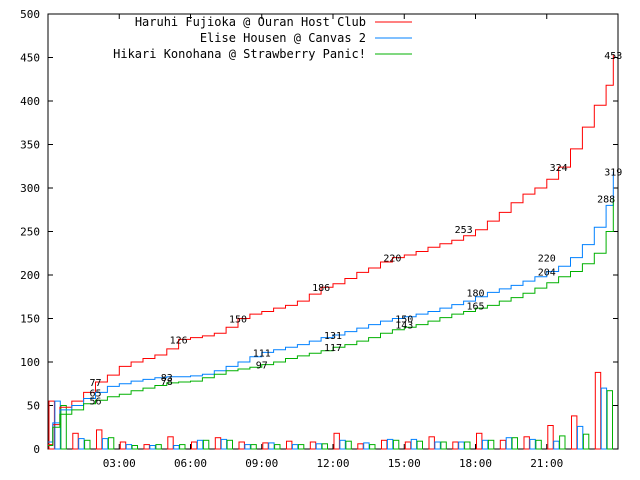 The image size is (640, 480). Describe the element at coordinates (239, 54) in the screenshot. I see `legend-label-hikari: Hikari Konohana @ Strawberry Panic!` at that location.